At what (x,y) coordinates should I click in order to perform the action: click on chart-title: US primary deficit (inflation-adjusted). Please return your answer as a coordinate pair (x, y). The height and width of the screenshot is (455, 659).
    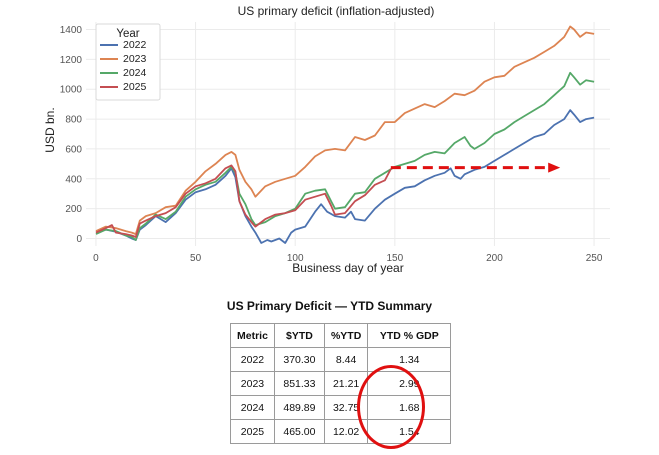
    Looking at the image, I should click on (336, 11).